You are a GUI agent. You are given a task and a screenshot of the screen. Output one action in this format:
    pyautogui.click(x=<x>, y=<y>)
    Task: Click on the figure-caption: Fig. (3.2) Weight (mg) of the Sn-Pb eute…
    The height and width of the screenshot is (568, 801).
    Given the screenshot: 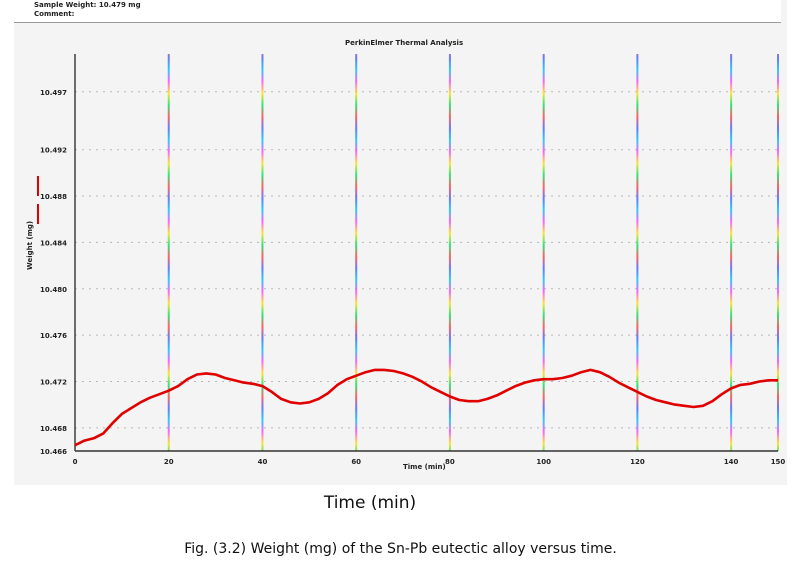 What is the action you would take?
    pyautogui.click(x=400, y=549)
    